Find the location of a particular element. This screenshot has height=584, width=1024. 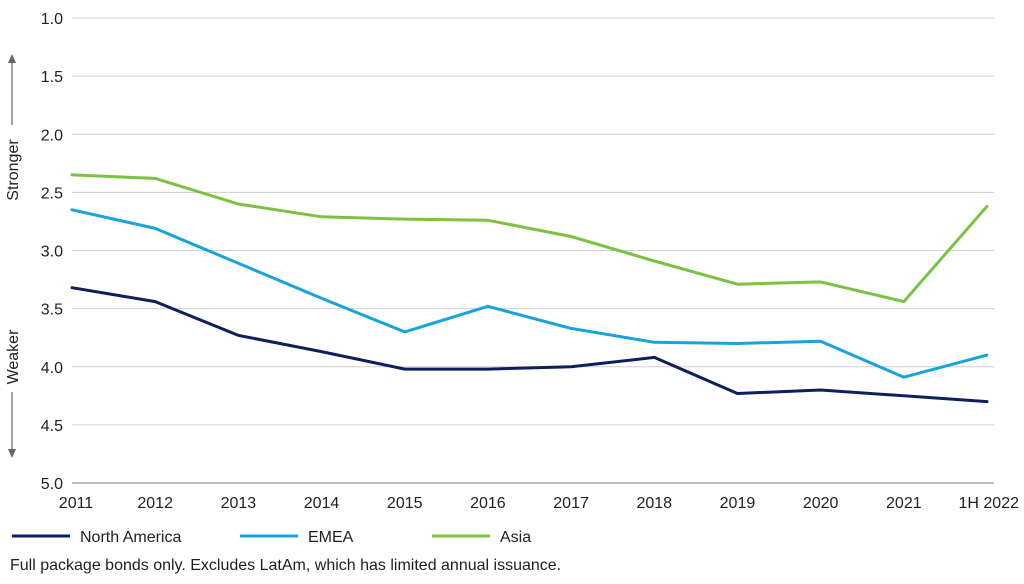

y-tick-label: 2.5 is located at coordinates (52, 193).